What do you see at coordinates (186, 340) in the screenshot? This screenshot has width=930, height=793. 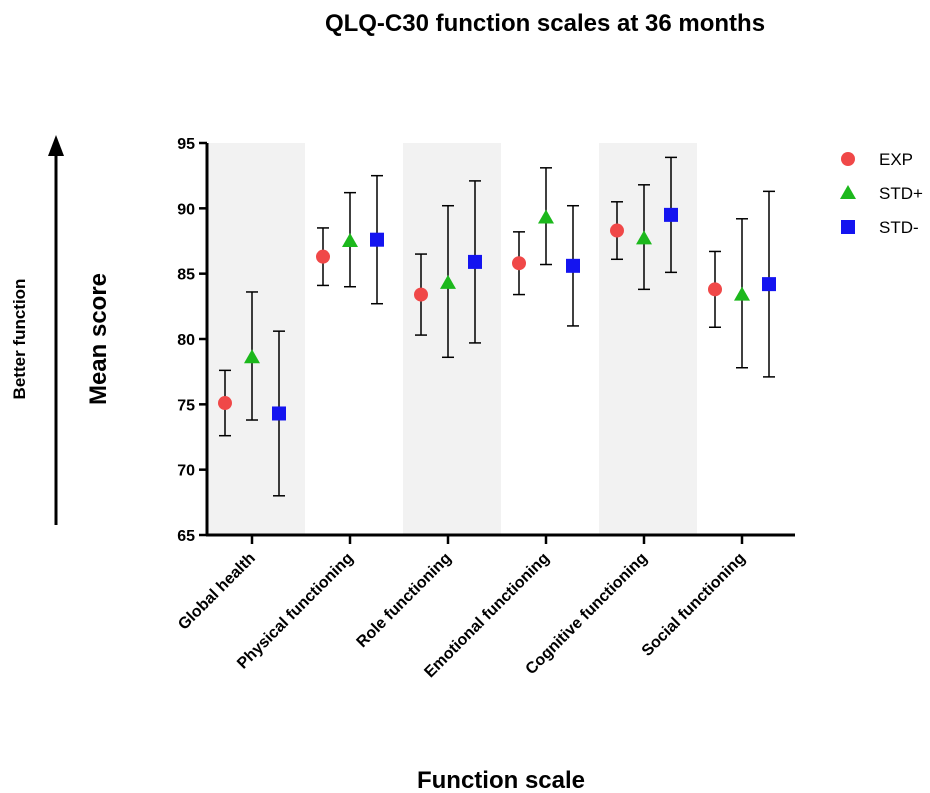 I see `y-tick-label: 80` at bounding box center [186, 340].